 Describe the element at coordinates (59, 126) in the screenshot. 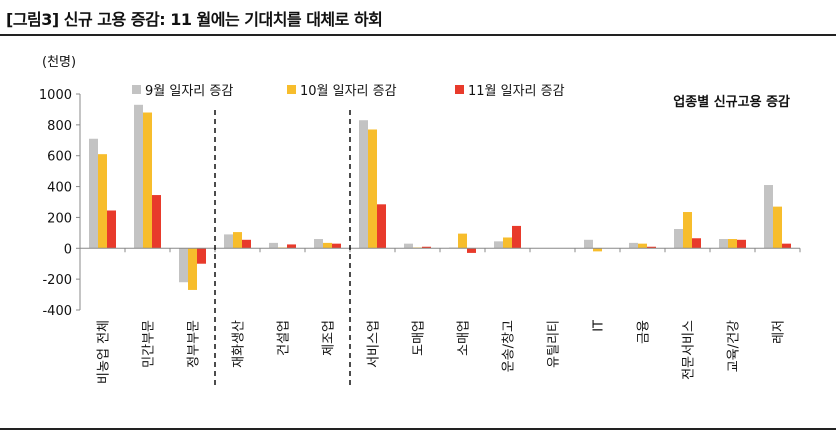

I see `y-tick-label: 800` at that location.